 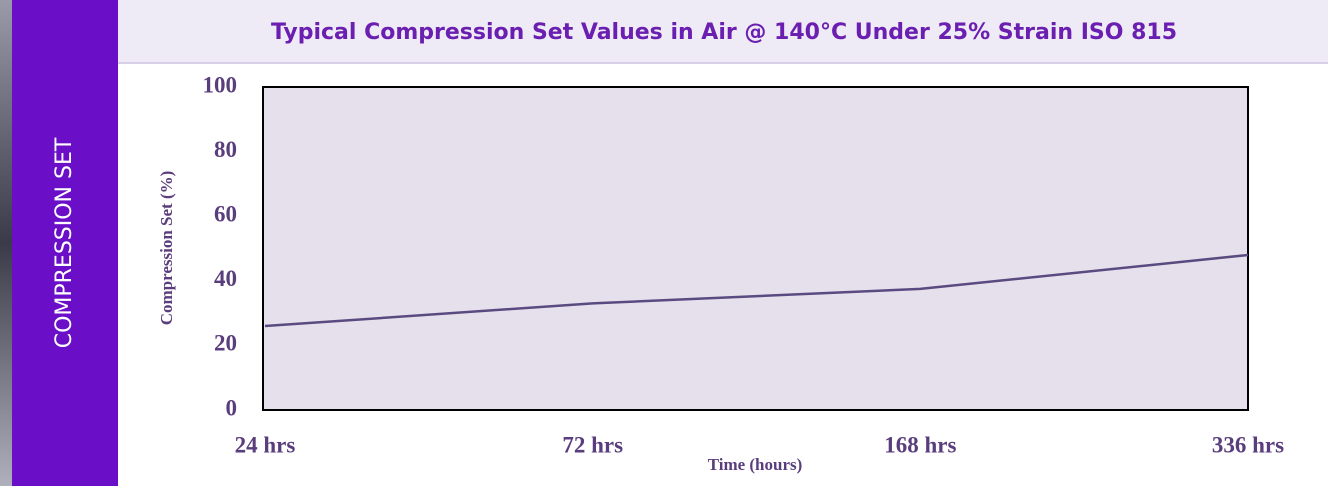 What do you see at coordinates (265, 444) in the screenshot?
I see `x-tick-label: 24 hrs` at bounding box center [265, 444].